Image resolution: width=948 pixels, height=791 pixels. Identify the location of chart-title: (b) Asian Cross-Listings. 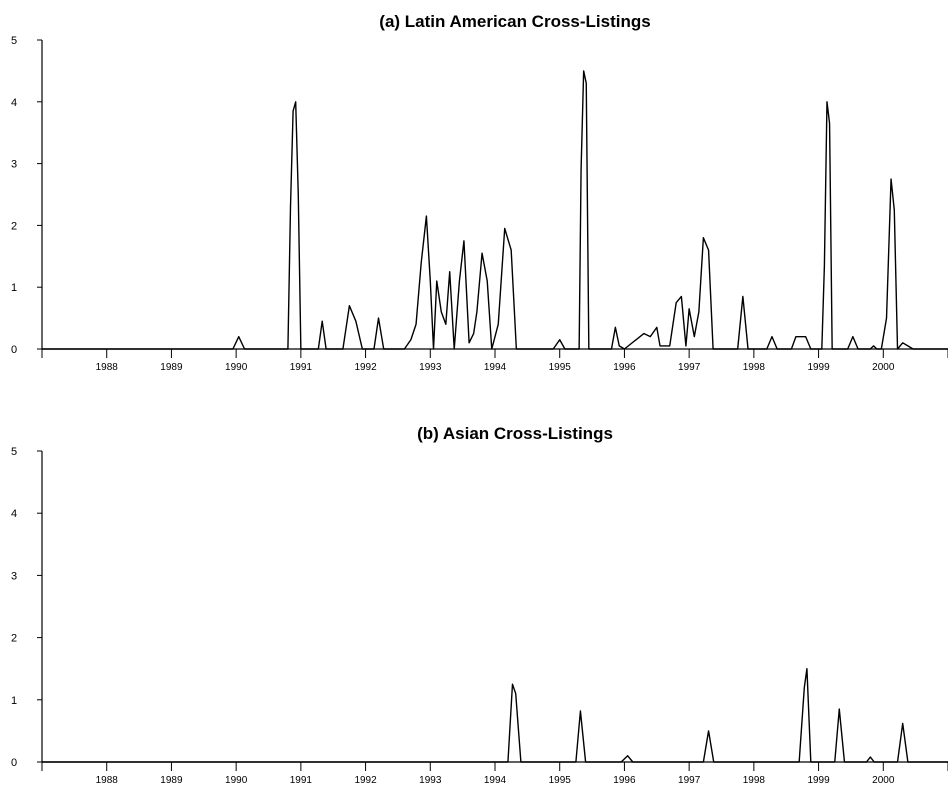
(515, 433).